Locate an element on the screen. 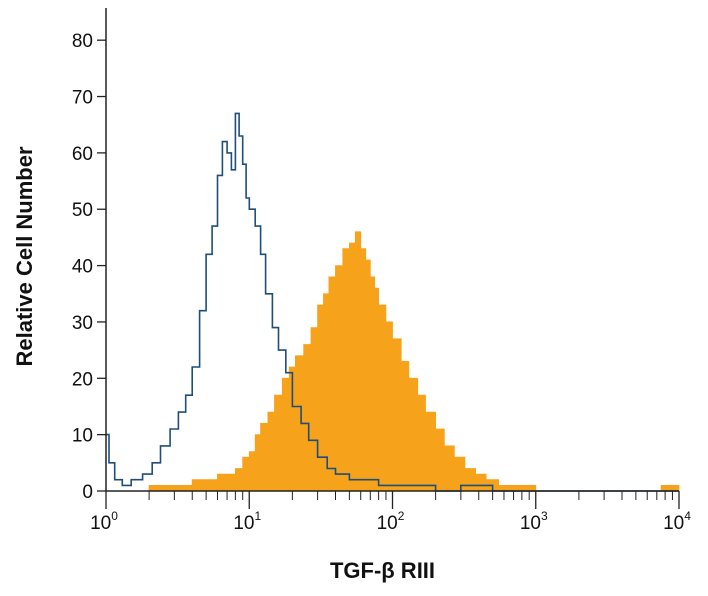 The height and width of the screenshot is (596, 708). y-tick-label: 50 is located at coordinates (82, 210).